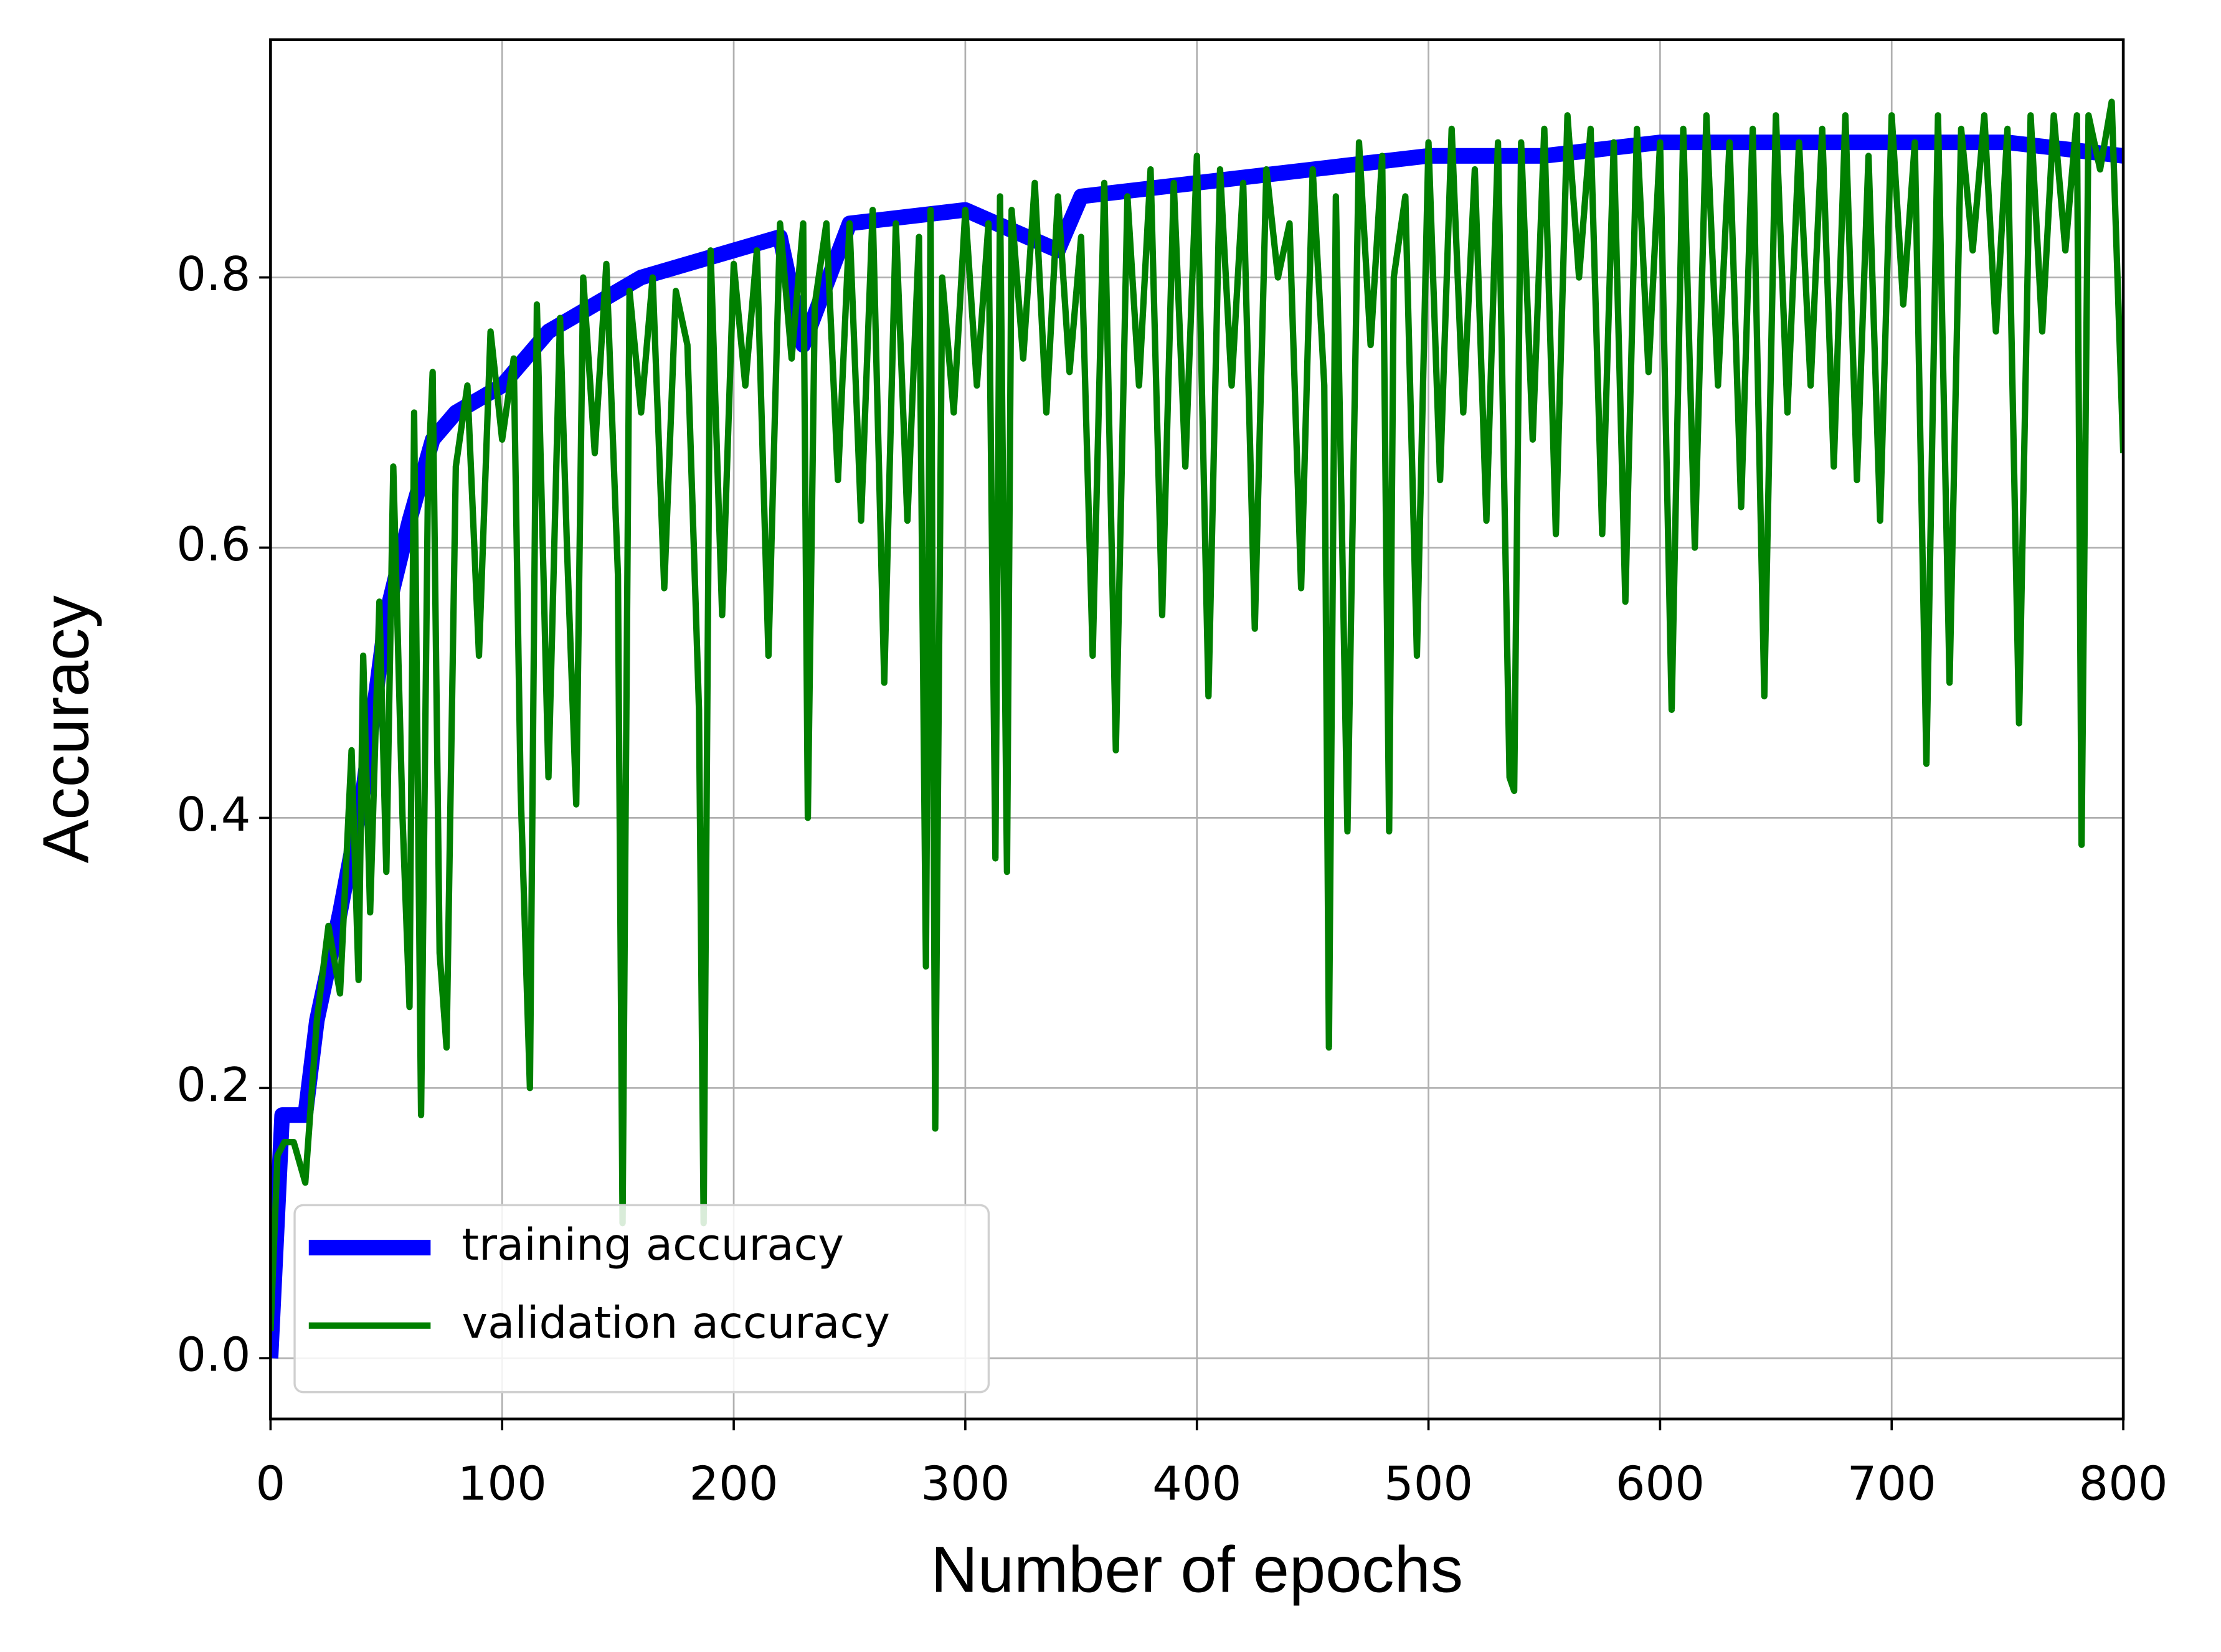 This screenshot has height=1652, width=2221. I want to click on x-tick-label: 0, so click(271, 1483).